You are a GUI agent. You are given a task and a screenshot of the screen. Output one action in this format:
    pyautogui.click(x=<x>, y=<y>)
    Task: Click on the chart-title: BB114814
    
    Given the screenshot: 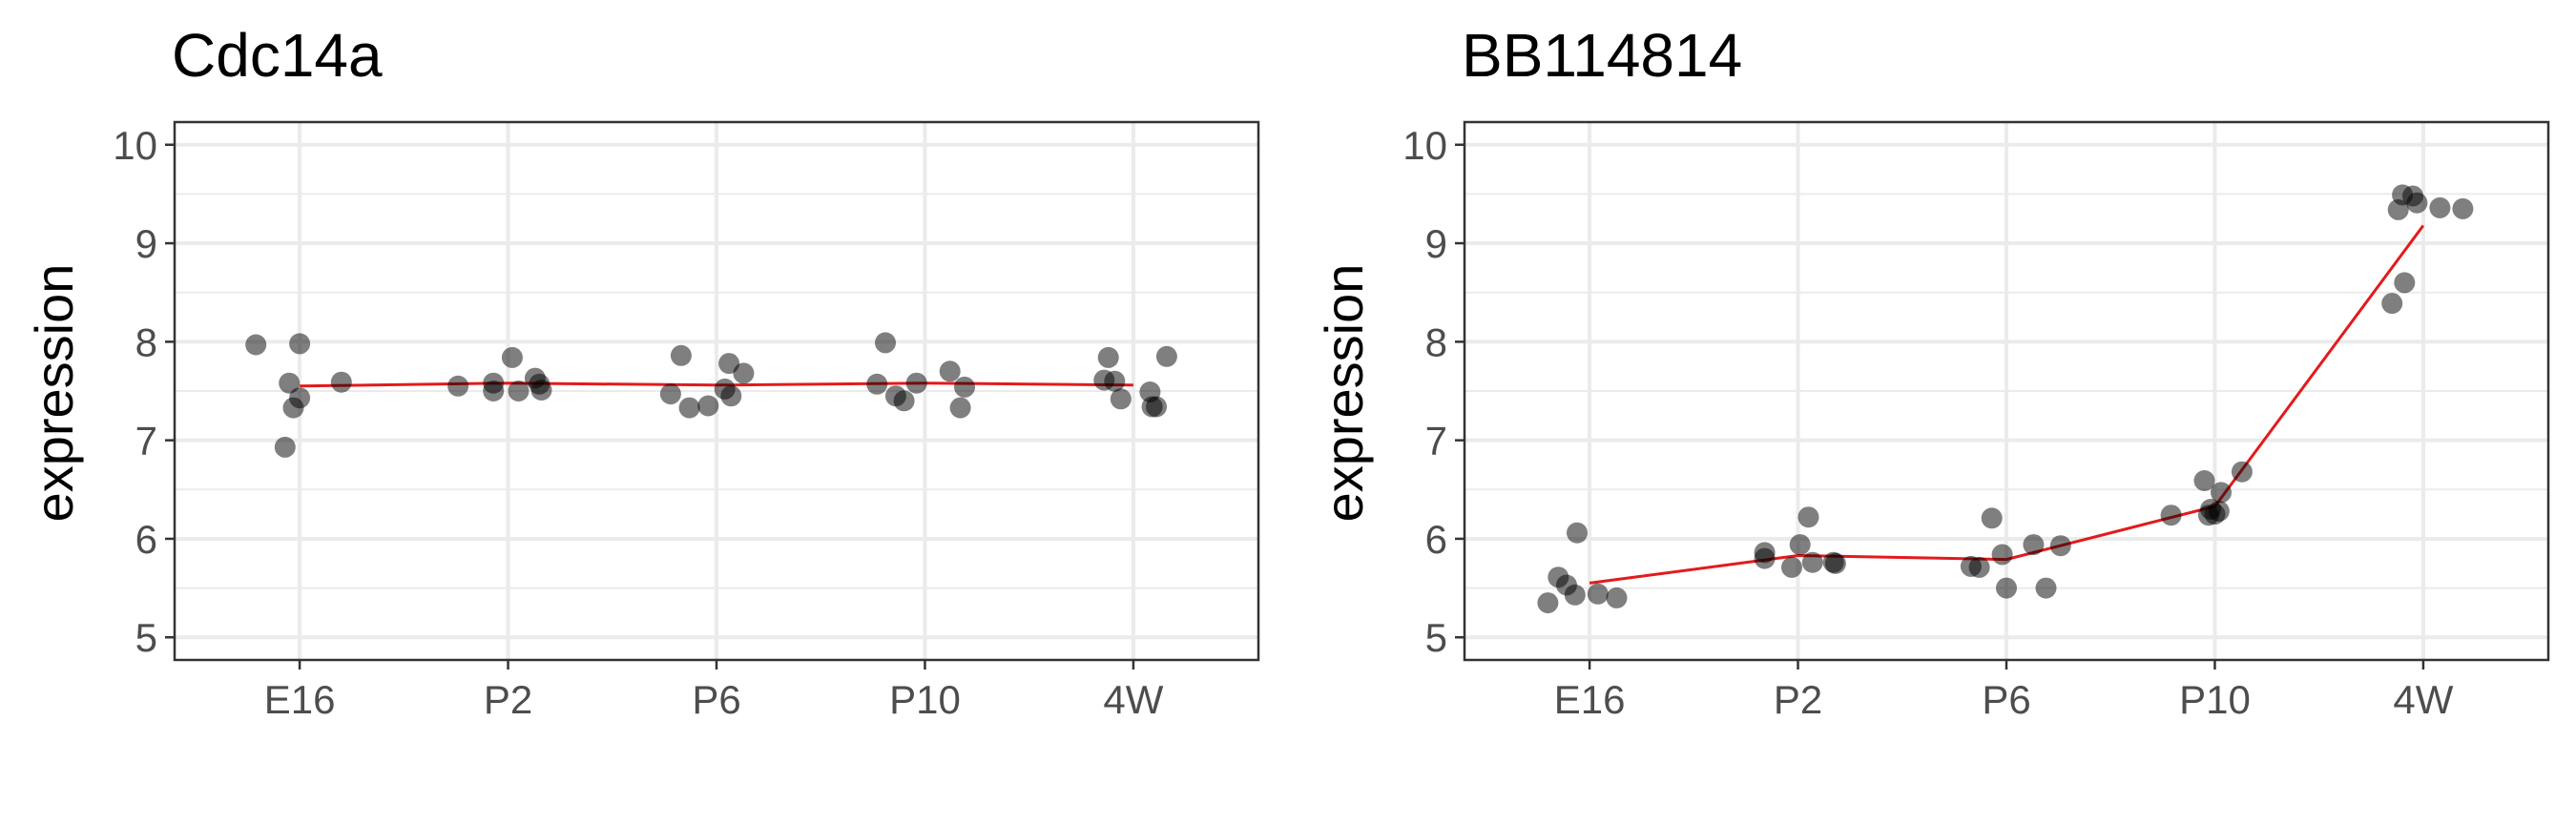 What is the action you would take?
    pyautogui.click(x=1602, y=55)
    